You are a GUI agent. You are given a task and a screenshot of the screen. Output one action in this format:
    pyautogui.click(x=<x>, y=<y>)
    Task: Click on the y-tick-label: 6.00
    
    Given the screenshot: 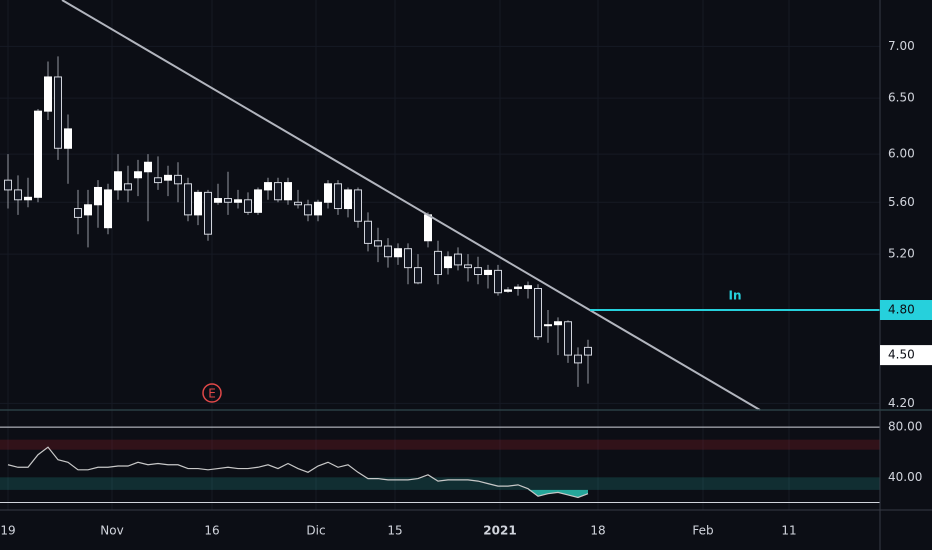 What is the action you would take?
    pyautogui.click(x=901, y=154)
    